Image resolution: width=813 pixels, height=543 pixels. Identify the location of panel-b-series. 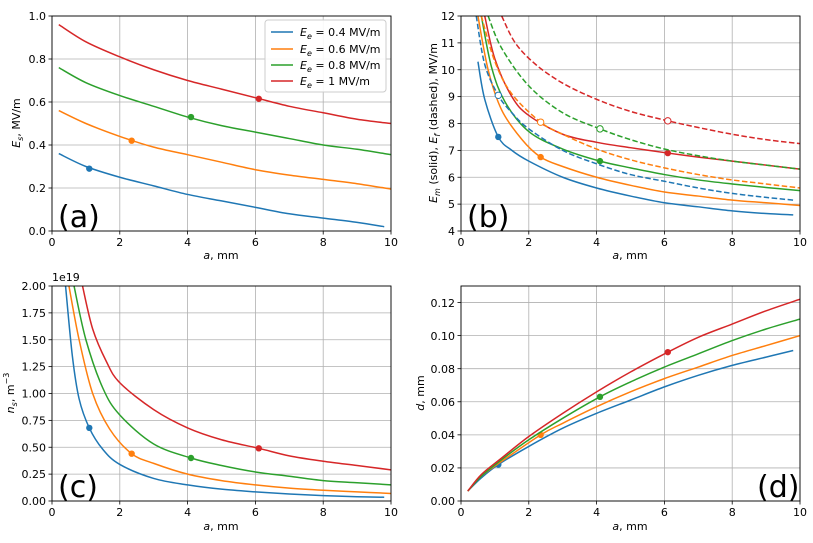
(637, 116).